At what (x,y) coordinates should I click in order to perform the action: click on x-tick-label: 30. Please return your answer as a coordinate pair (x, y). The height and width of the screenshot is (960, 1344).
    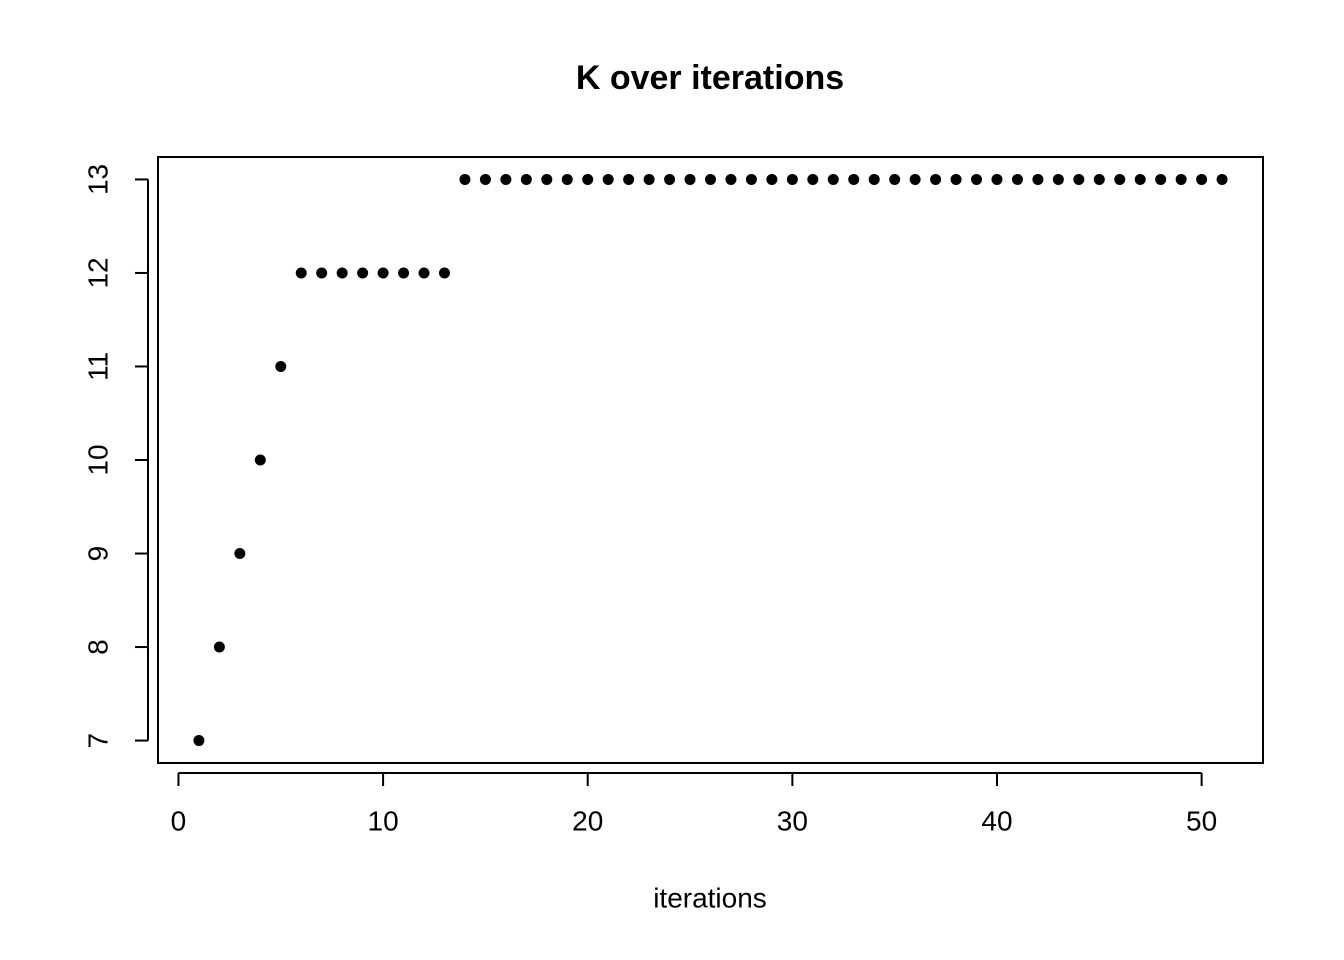
    Looking at the image, I should click on (792, 820).